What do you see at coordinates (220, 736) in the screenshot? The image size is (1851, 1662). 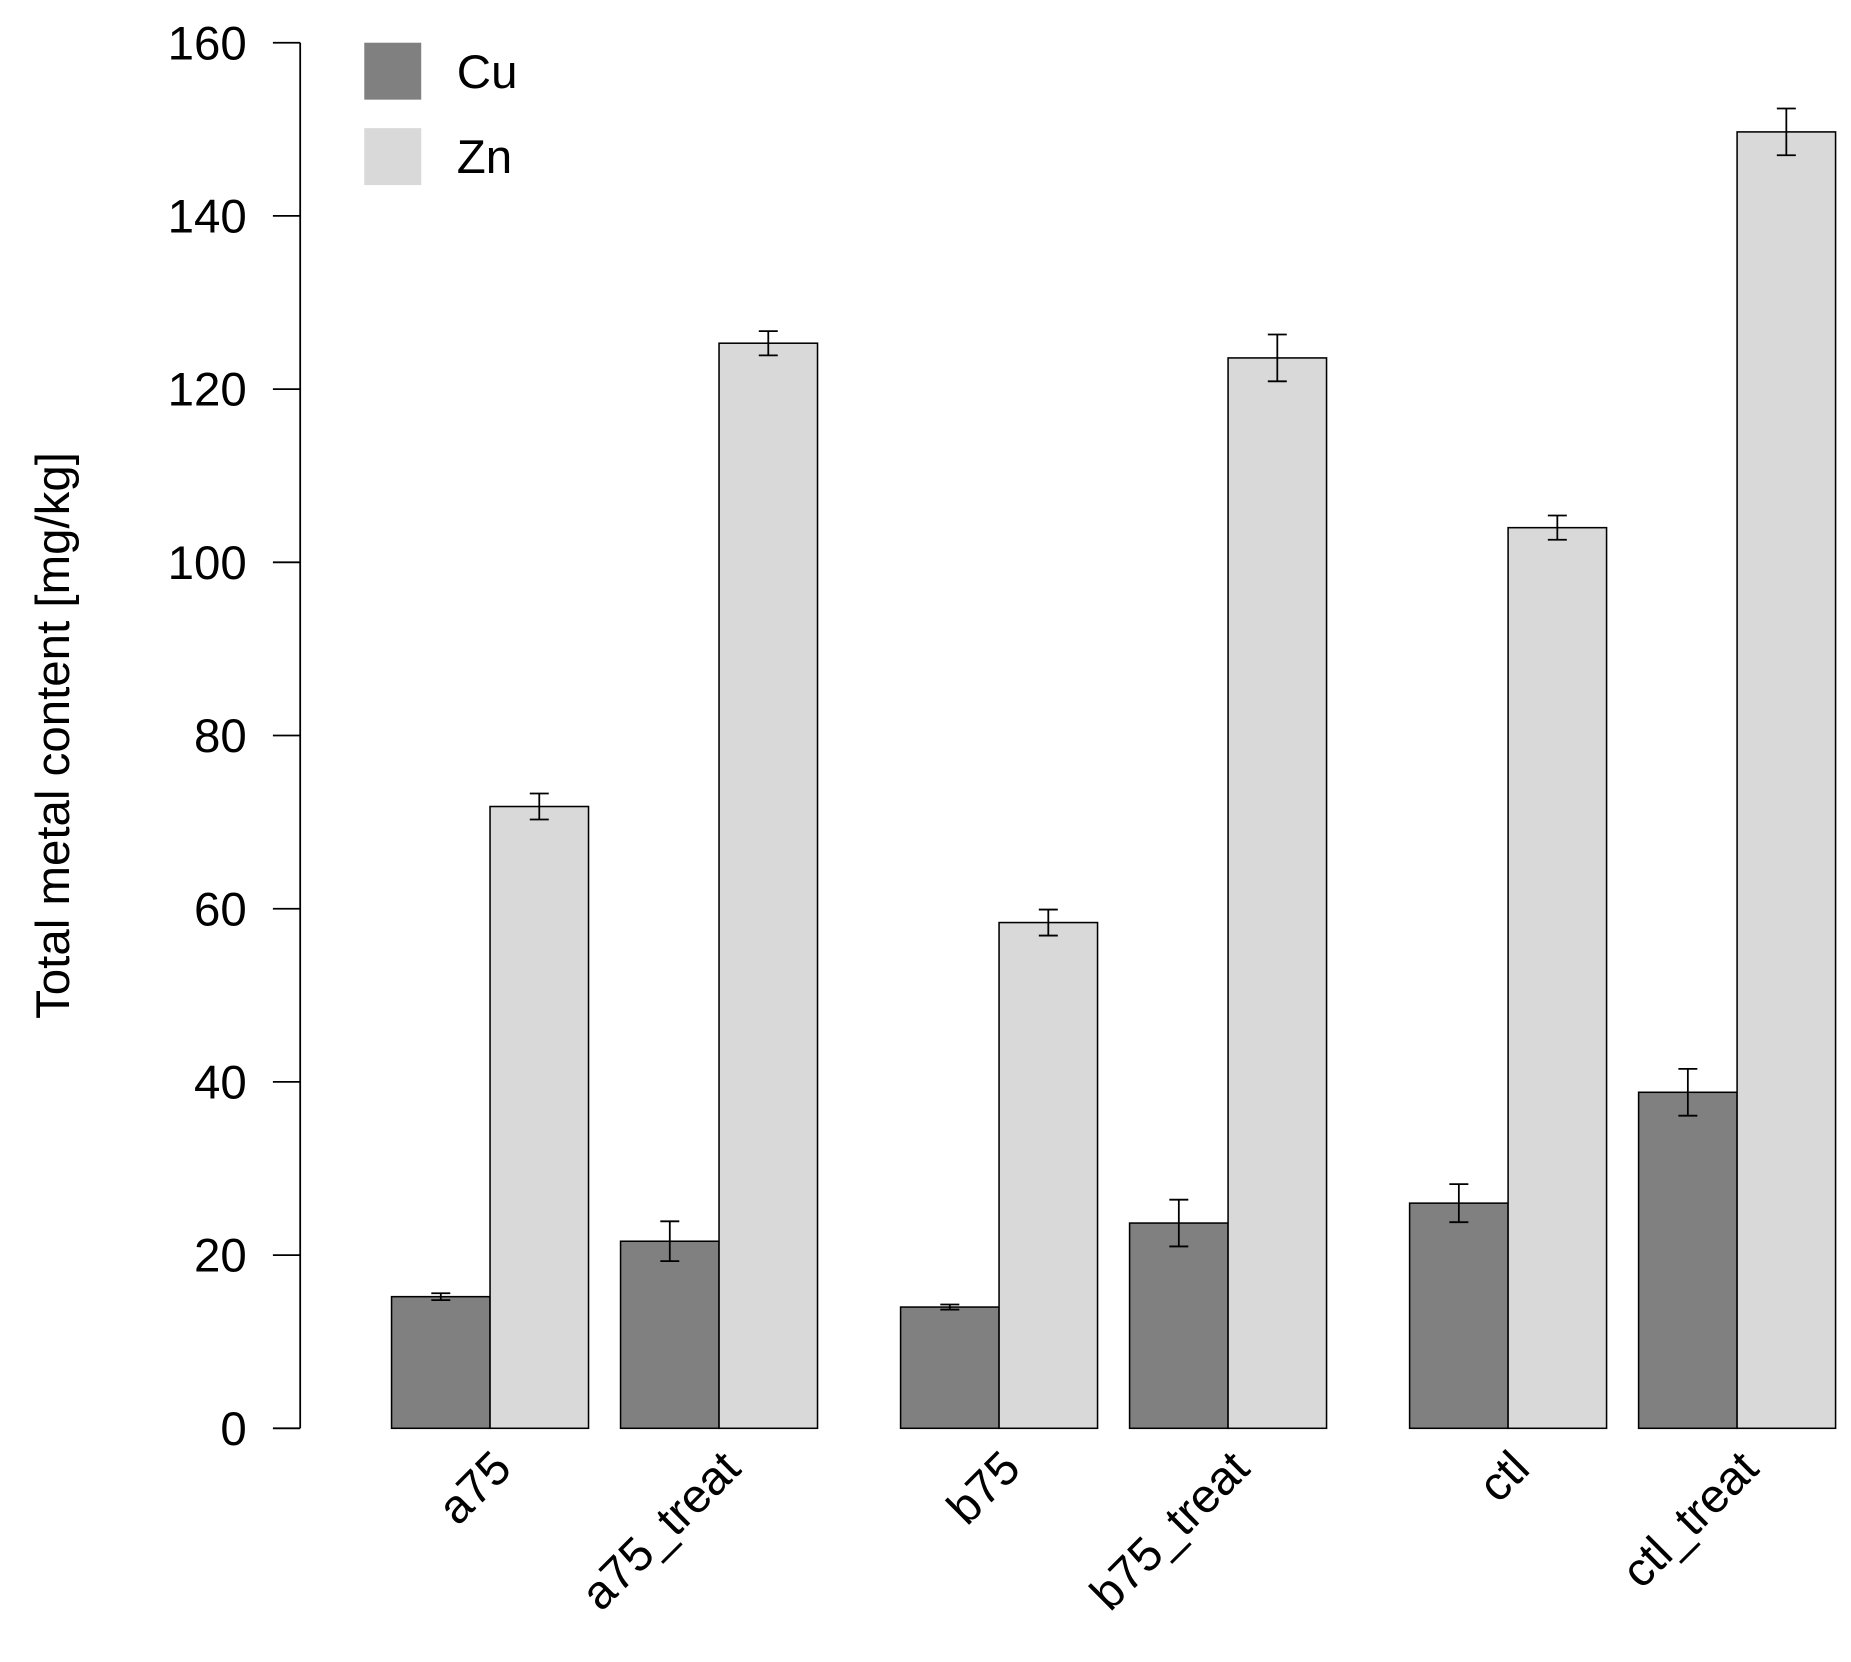 I see `y-tick-label: 80` at bounding box center [220, 736].